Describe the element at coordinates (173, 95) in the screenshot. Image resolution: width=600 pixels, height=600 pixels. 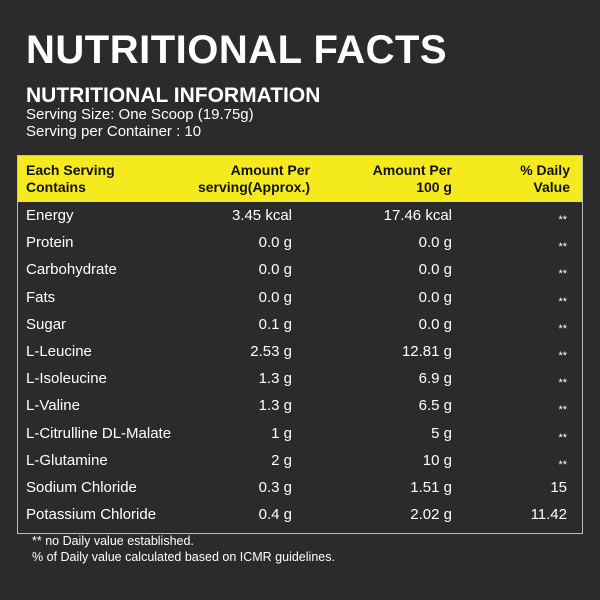
I see `section-subtitle: NUTRITIONAL INFORMATION` at that location.